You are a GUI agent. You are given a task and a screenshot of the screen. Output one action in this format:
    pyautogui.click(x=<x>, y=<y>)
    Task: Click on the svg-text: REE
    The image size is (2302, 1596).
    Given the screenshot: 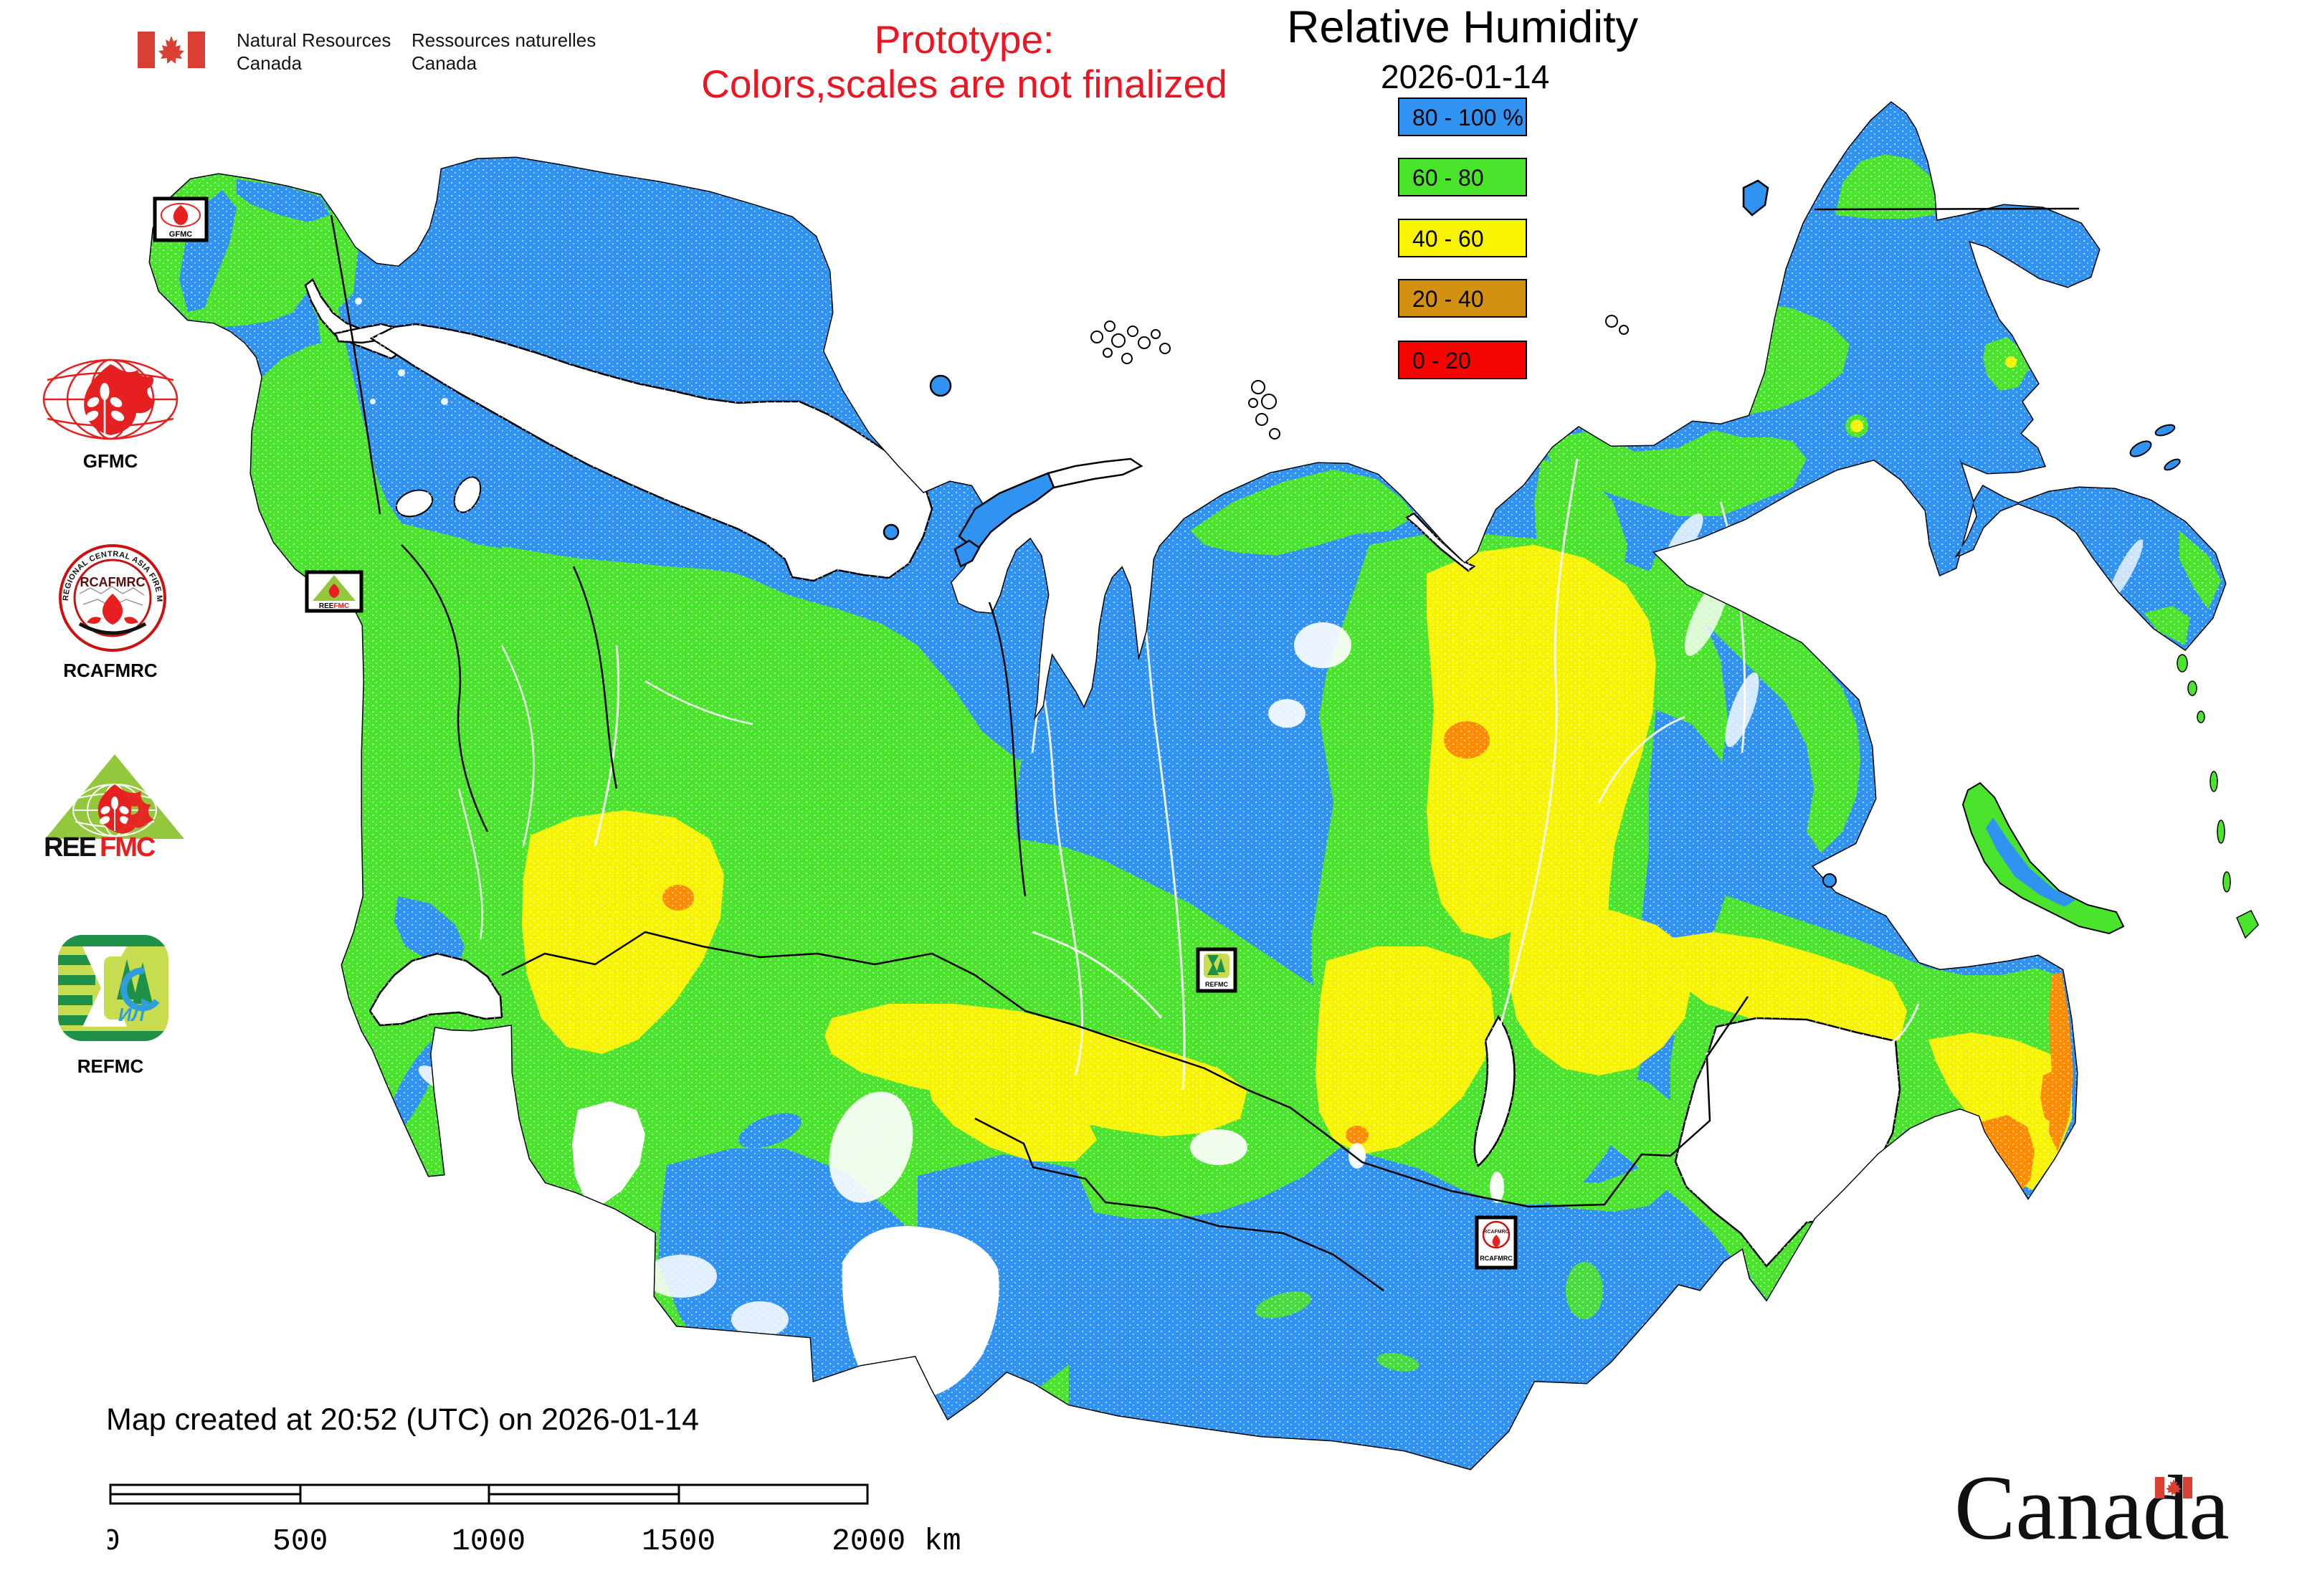 What is the action you would take?
    pyautogui.click(x=70, y=845)
    